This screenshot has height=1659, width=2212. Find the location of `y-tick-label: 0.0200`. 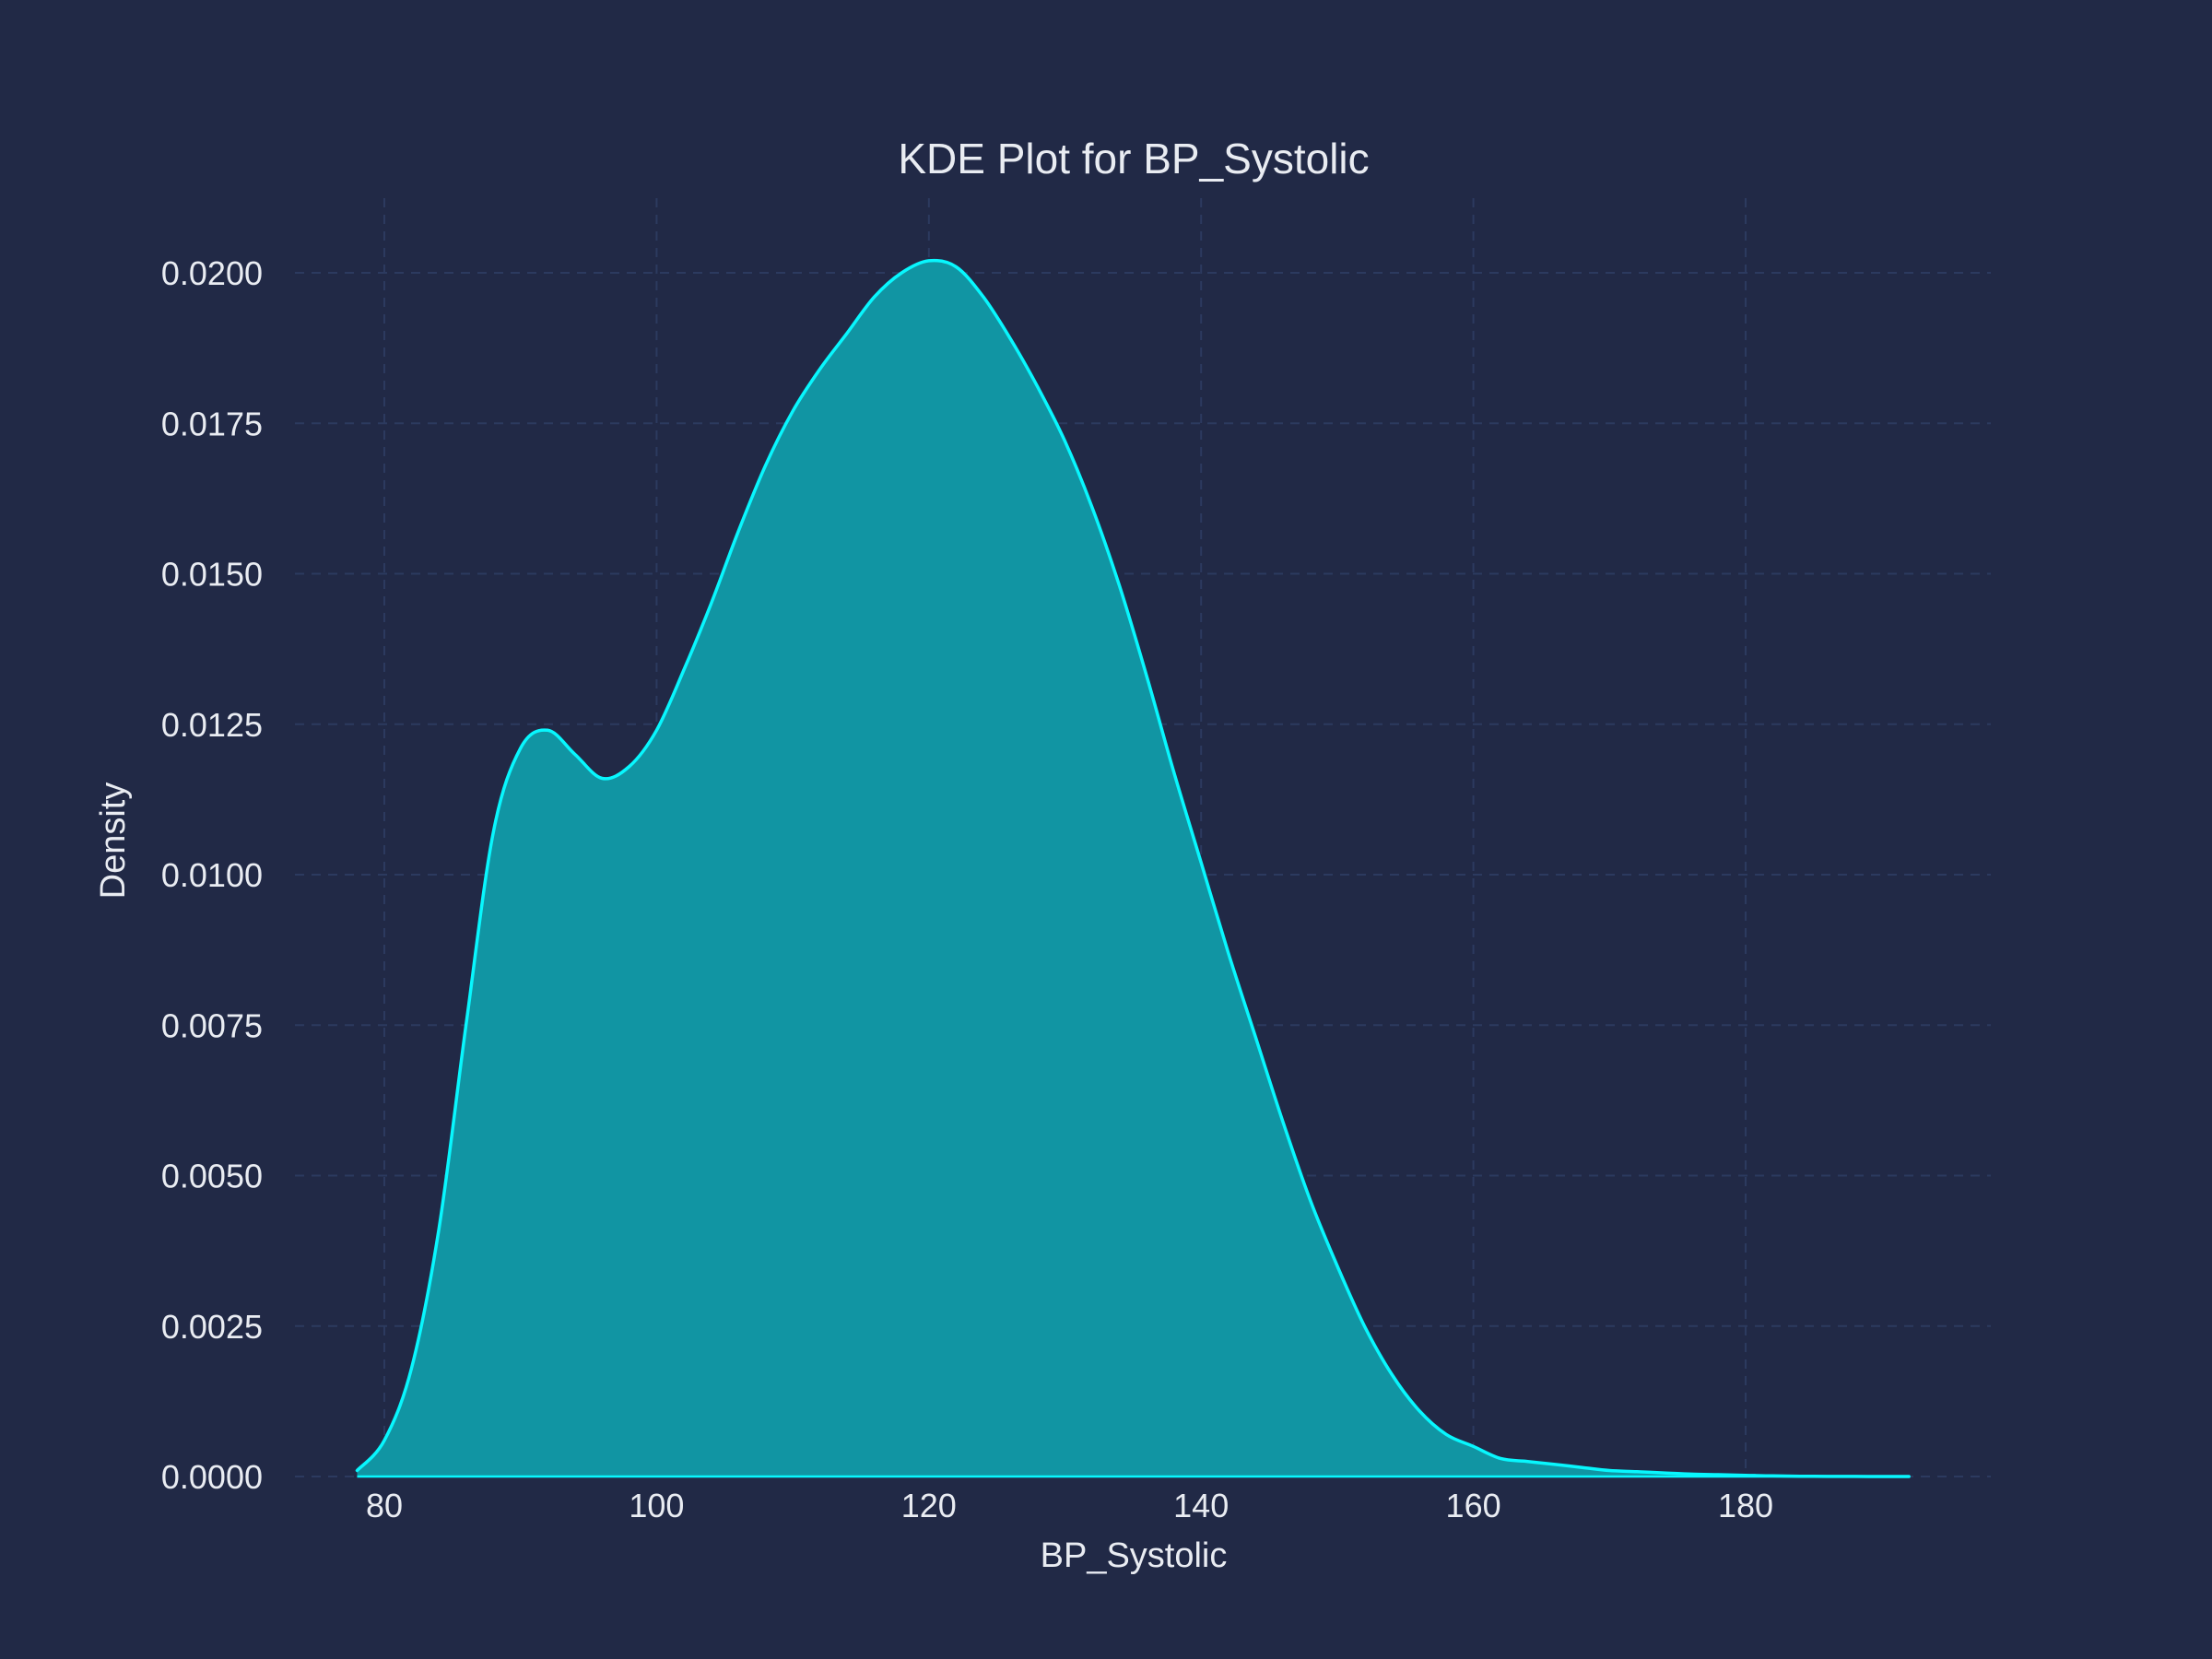

y-tick-label: 0.0200 is located at coordinates (212, 273).